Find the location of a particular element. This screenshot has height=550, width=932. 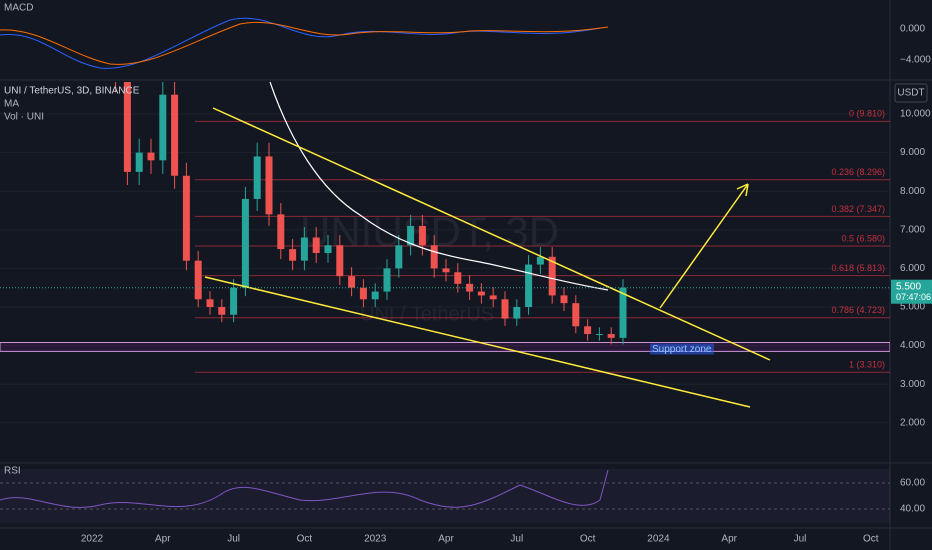

symbol-title: UNI / TetherUS, 3D, BINANCE is located at coordinates (72, 91).